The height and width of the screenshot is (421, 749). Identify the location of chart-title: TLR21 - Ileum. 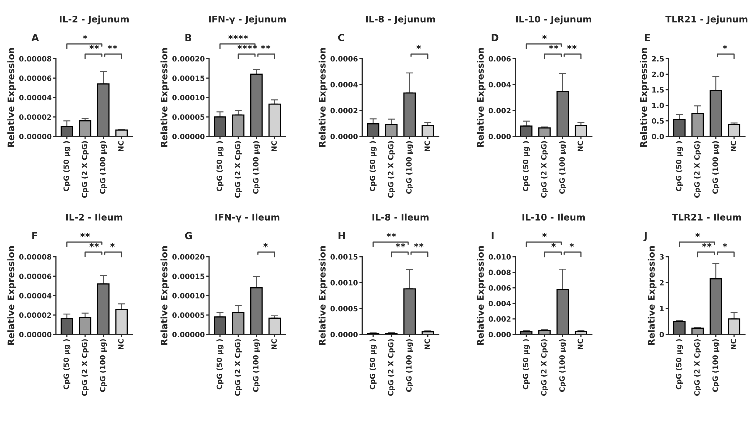
(707, 217).